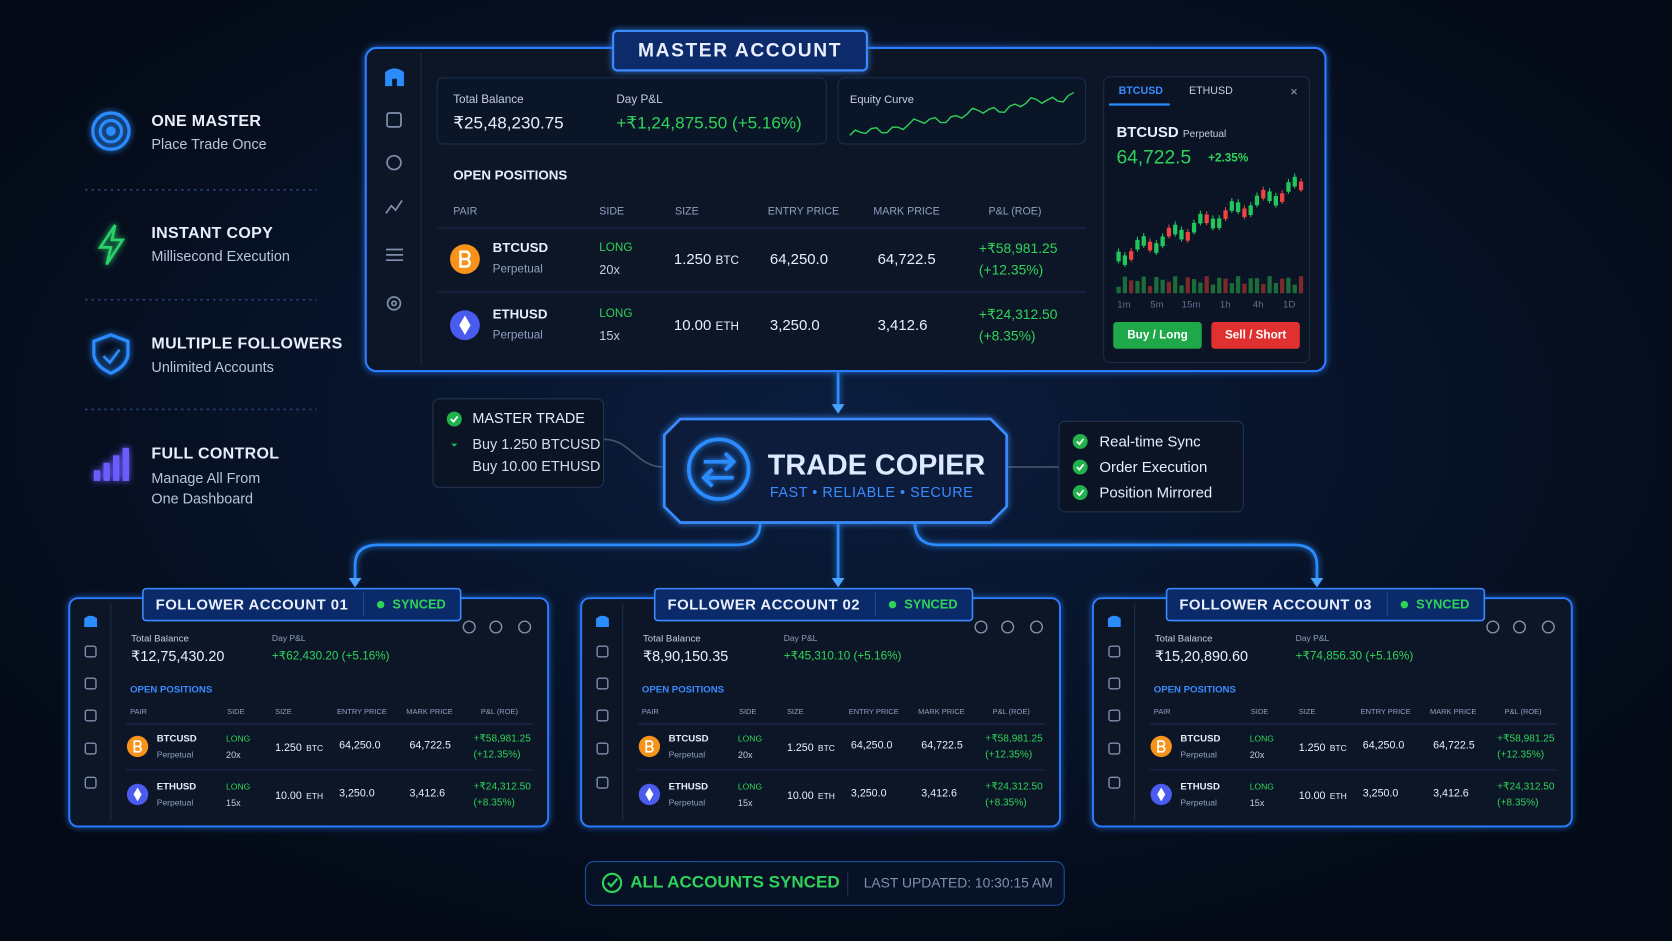 This screenshot has width=1672, height=941. What do you see at coordinates (1225, 304) in the screenshot?
I see `timeframe: 1h` at bounding box center [1225, 304].